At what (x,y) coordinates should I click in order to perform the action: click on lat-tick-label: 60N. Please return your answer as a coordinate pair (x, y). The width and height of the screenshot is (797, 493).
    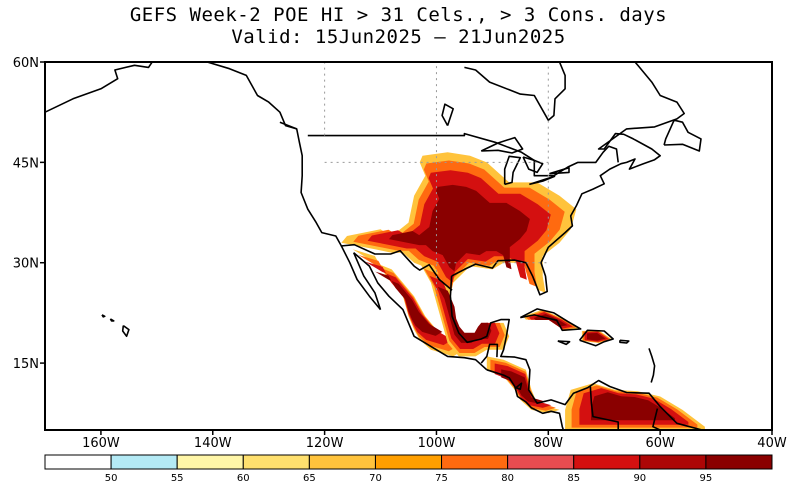
    Looking at the image, I should click on (26, 63).